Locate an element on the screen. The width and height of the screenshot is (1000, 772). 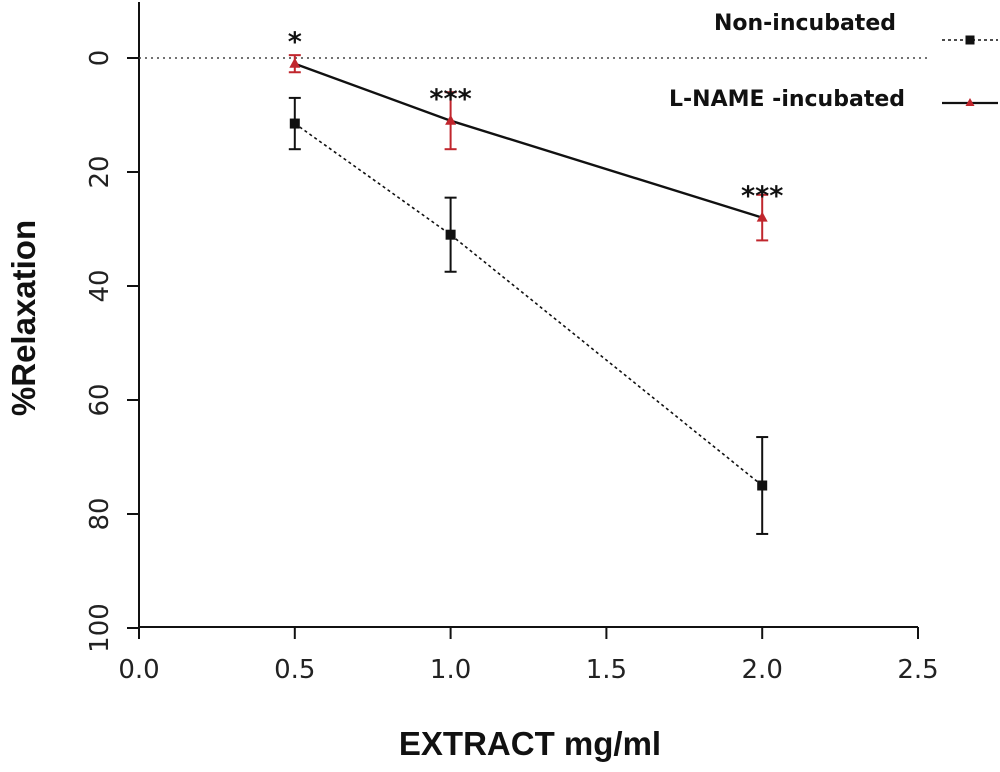
x-tick-label: 0.0 is located at coordinates (138, 670).